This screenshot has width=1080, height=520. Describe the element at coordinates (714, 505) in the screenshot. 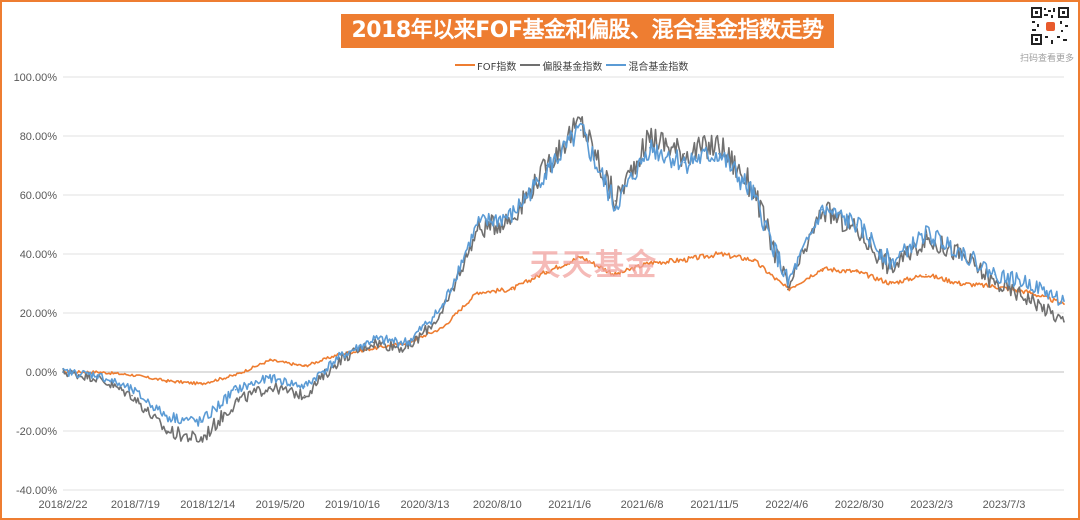

I see `x-tick-label: 2021/11/5` at that location.